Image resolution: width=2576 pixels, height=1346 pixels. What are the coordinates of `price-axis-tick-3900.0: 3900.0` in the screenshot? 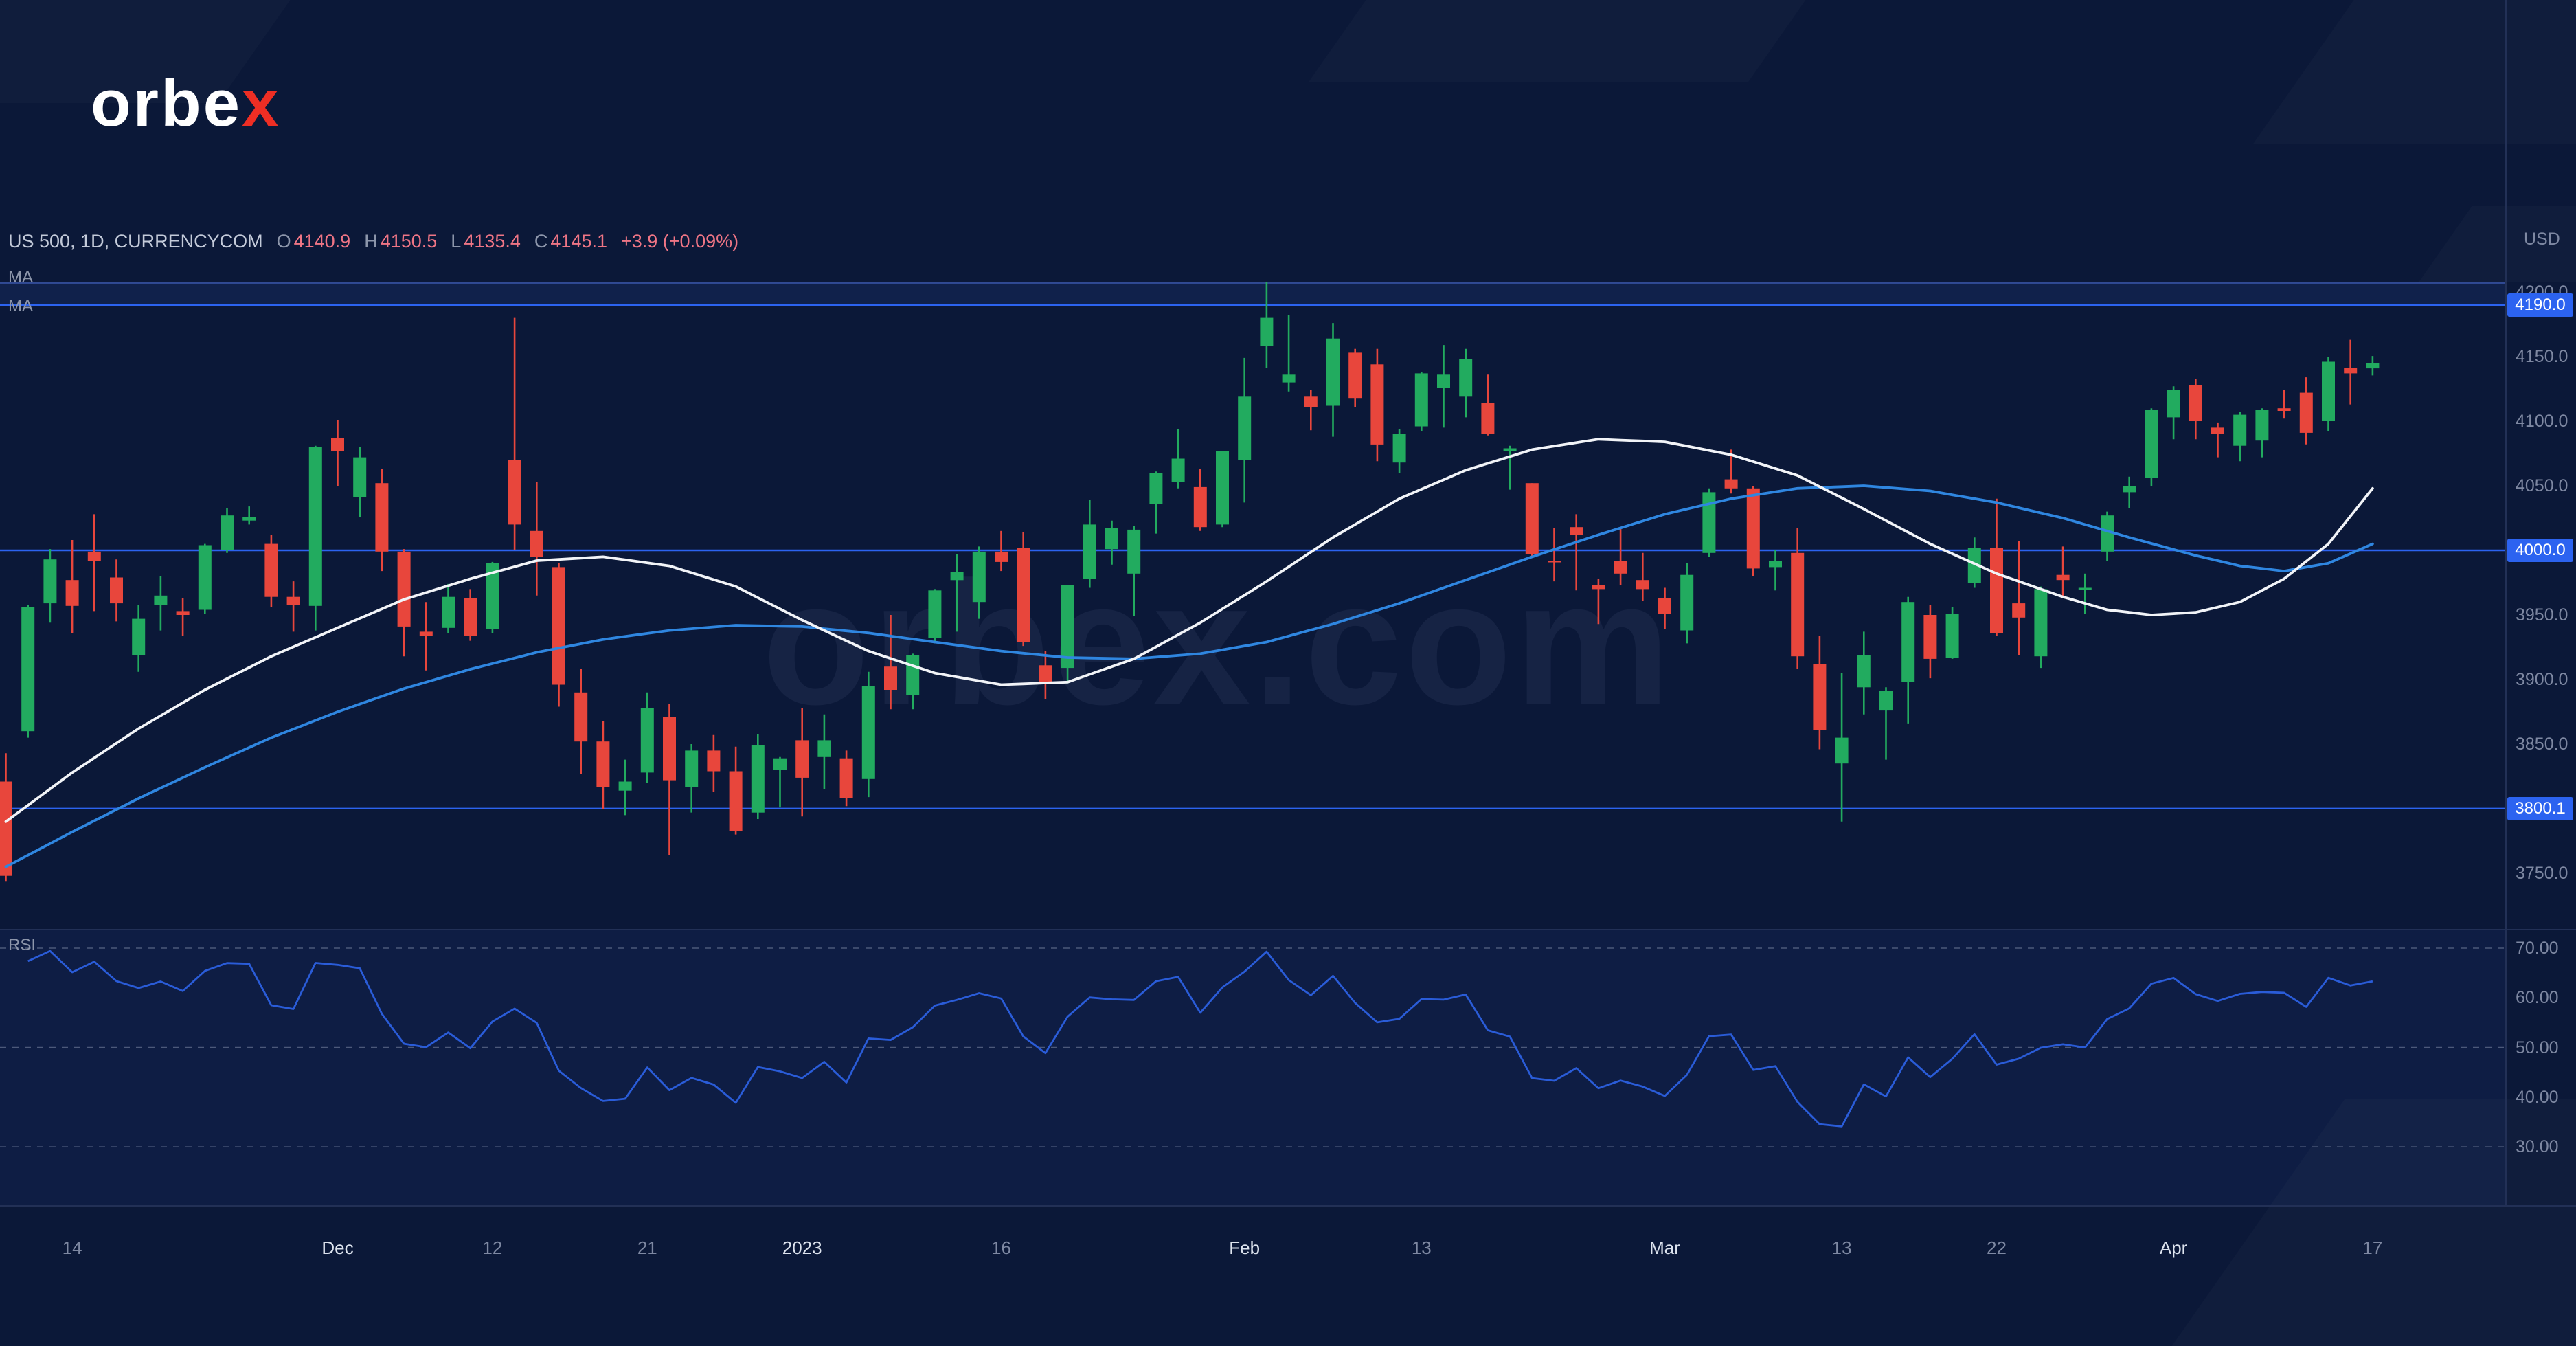 It's located at (2542, 679).